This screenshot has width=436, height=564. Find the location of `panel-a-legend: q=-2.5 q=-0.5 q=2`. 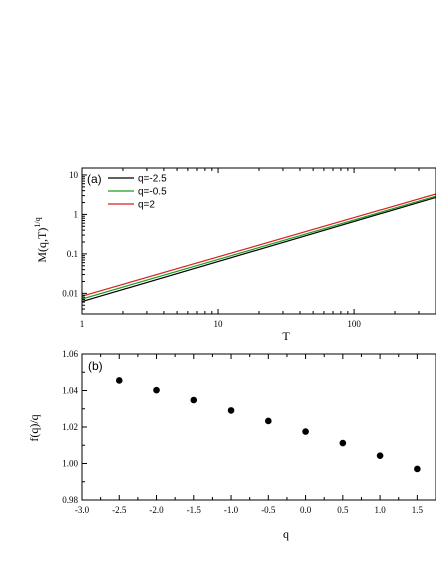

panel-a-legend: q=-2.5 q=-0.5 q=2 is located at coordinates (137, 192).